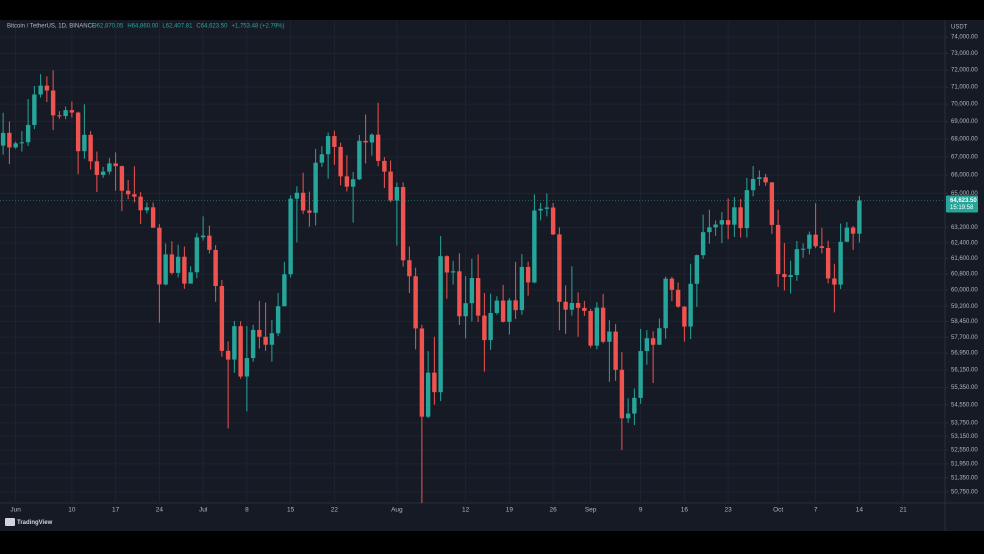  Describe the element at coordinates (964, 437) in the screenshot. I see `y-tick-label: 53,150.00` at that location.